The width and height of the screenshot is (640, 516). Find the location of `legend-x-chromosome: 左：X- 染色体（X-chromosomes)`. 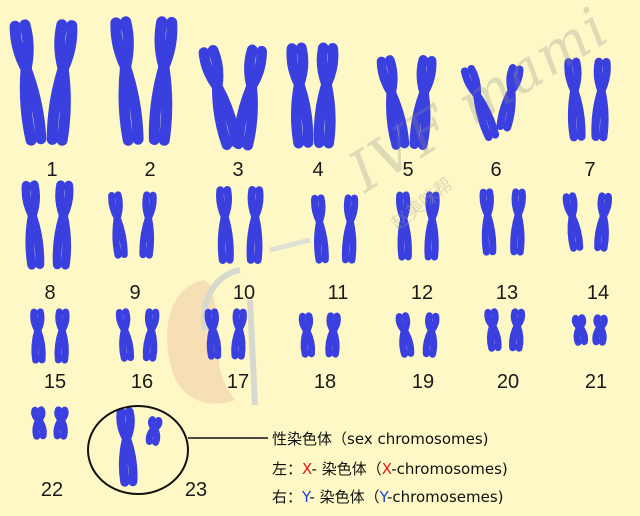

legend-x-chromosome: 左：X- 染色体（X-chromosomes) is located at coordinates (390, 468).